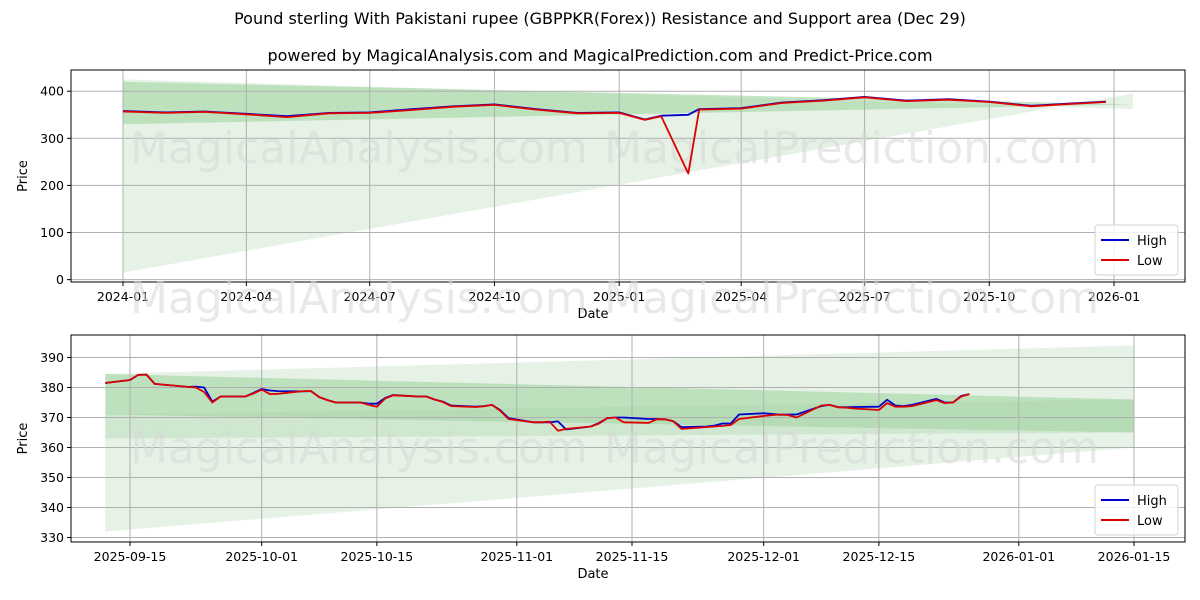 The width and height of the screenshot is (1200, 600). I want to click on x-tick-label: 2024-01, so click(123, 296).